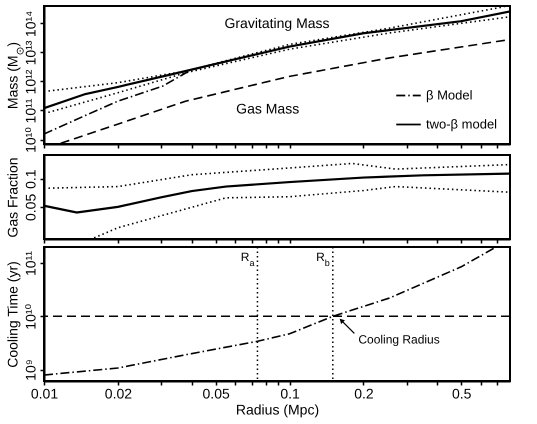 The height and width of the screenshot is (424, 537). I want to click on x-tick-label: 0.1, so click(290, 394).